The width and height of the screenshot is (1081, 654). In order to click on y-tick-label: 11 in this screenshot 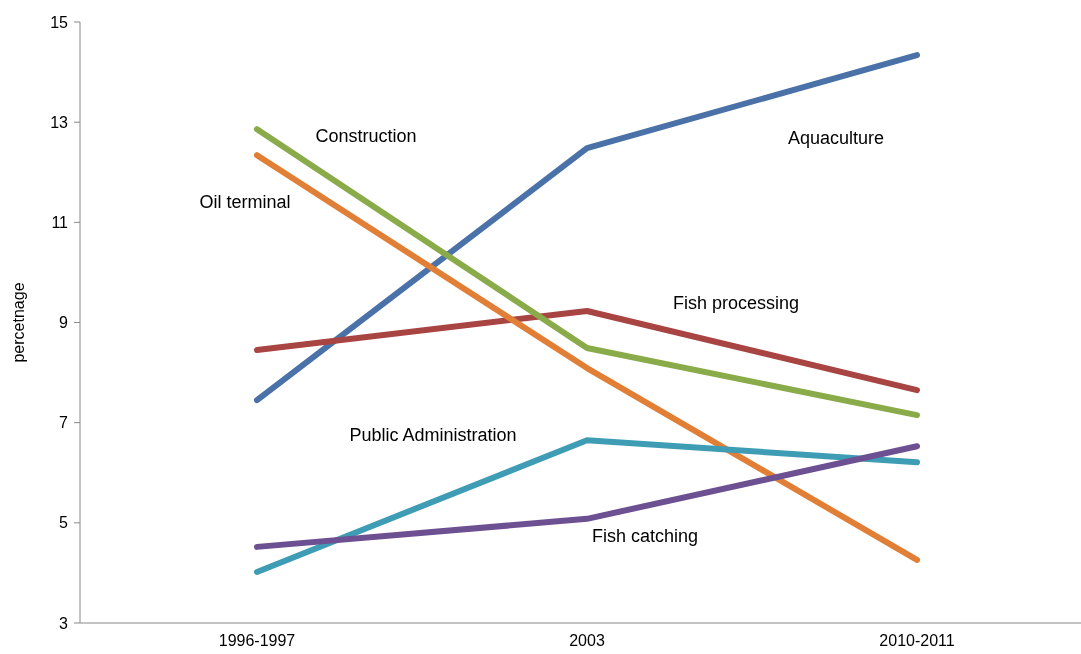, I will do `click(60, 222)`.